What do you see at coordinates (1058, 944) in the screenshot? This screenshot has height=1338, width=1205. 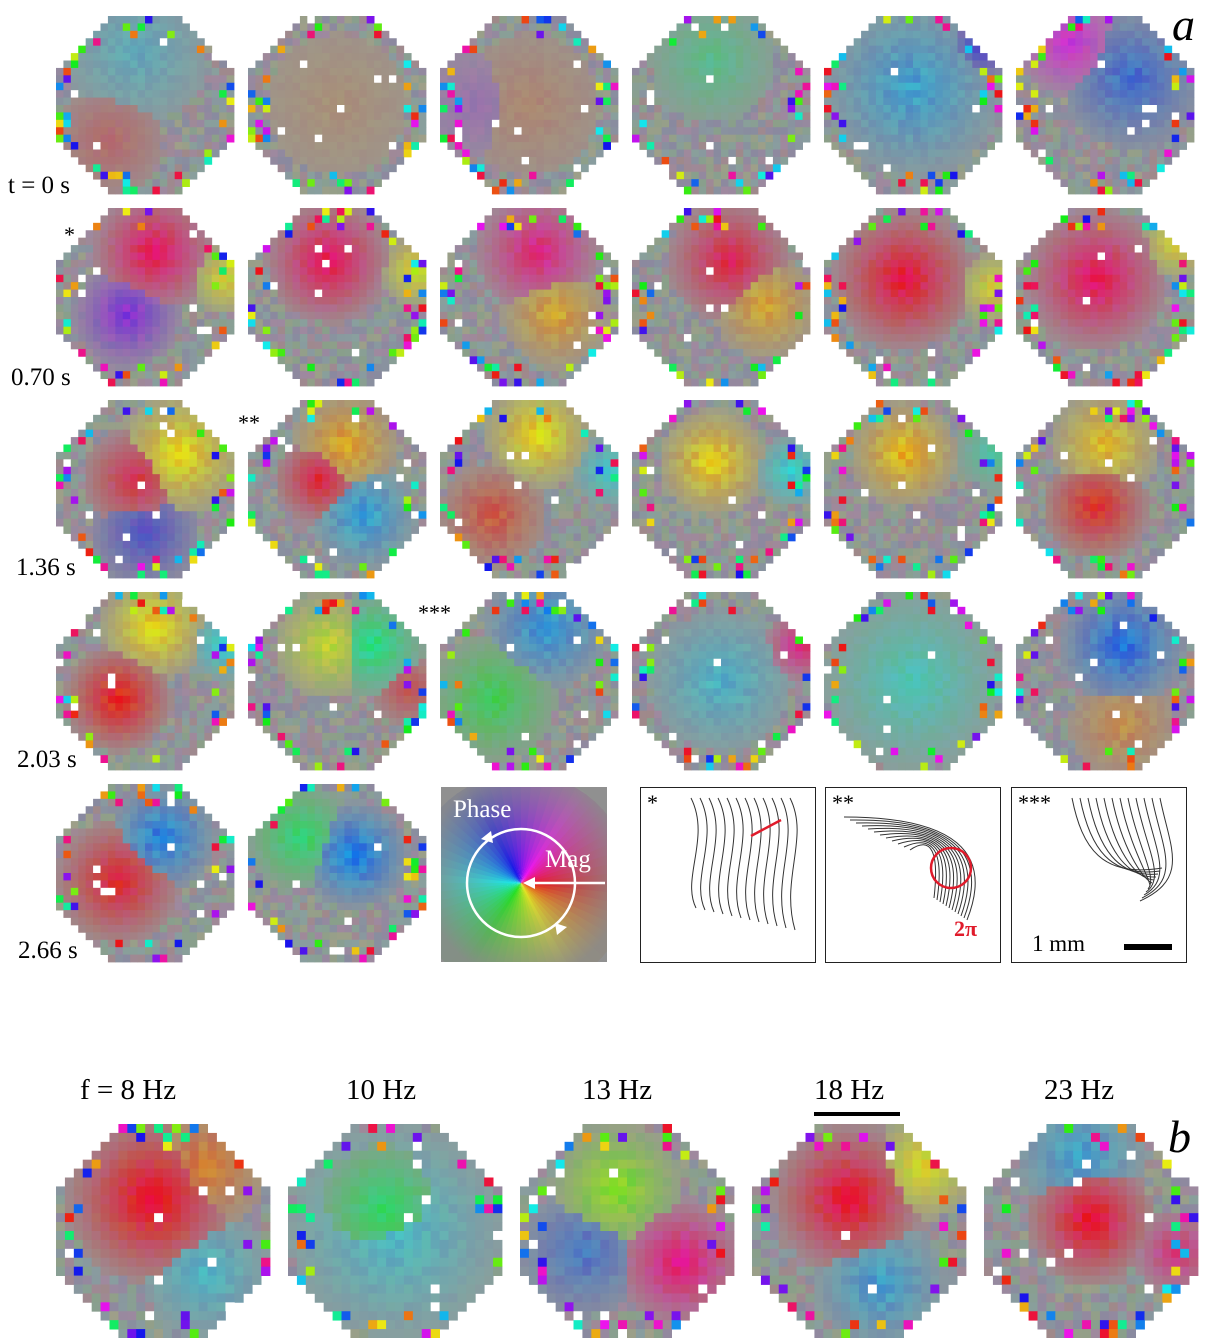 I see `scale-bar-label: 1 mm` at bounding box center [1058, 944].